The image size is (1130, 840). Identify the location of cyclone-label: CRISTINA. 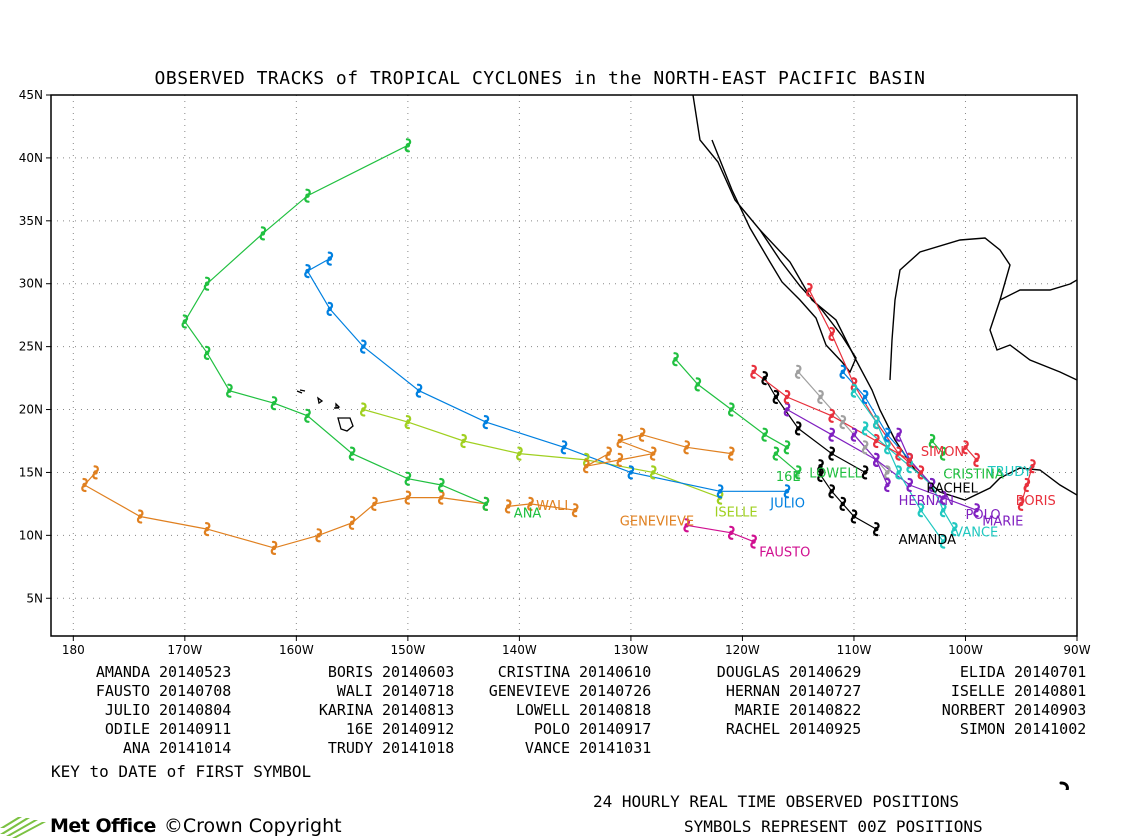
(973, 475).